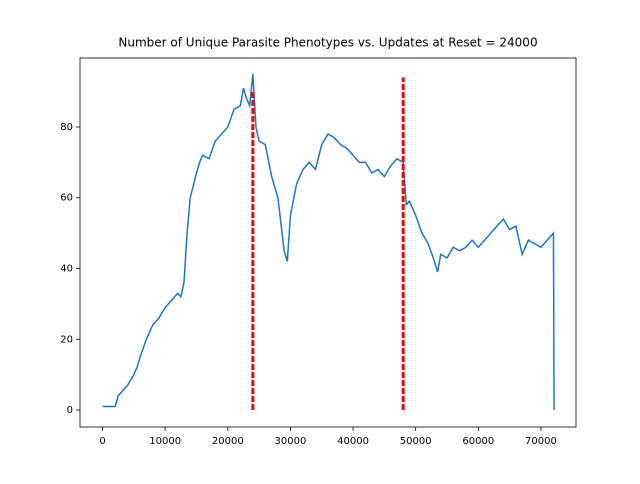  What do you see at coordinates (70, 410) in the screenshot?
I see `y-tick-label: 0` at bounding box center [70, 410].